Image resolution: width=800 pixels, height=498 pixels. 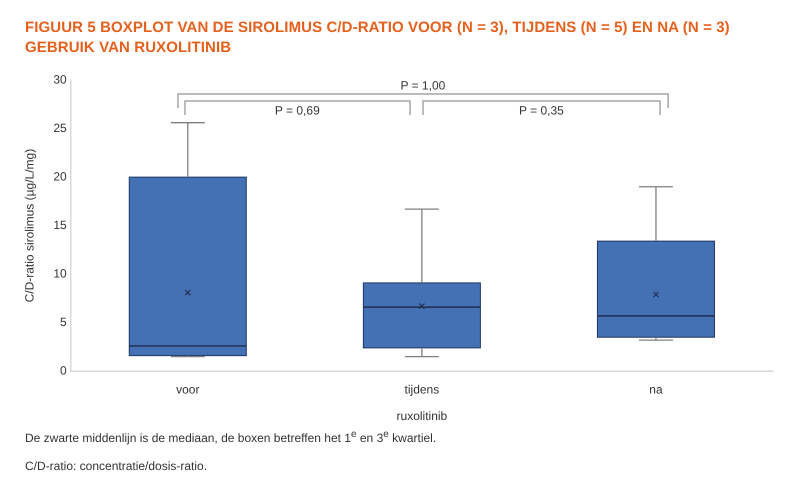 I want to click on y-tick-label: 0, so click(x=64, y=371).